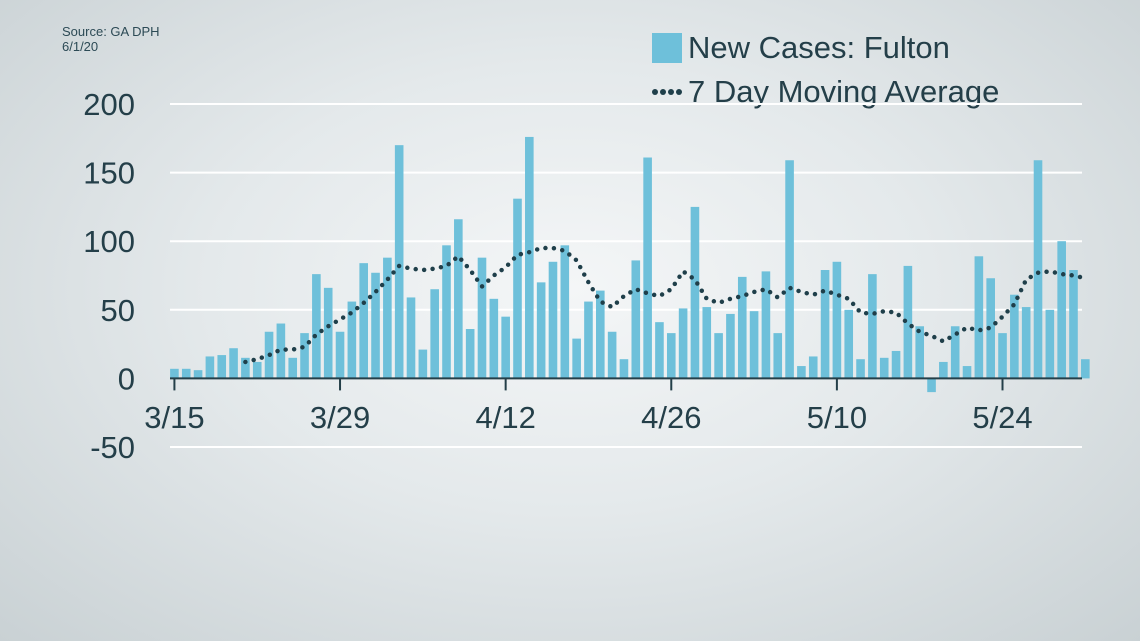  What do you see at coordinates (174, 417) in the screenshot?
I see `x-tick-label: 3/15` at bounding box center [174, 417].